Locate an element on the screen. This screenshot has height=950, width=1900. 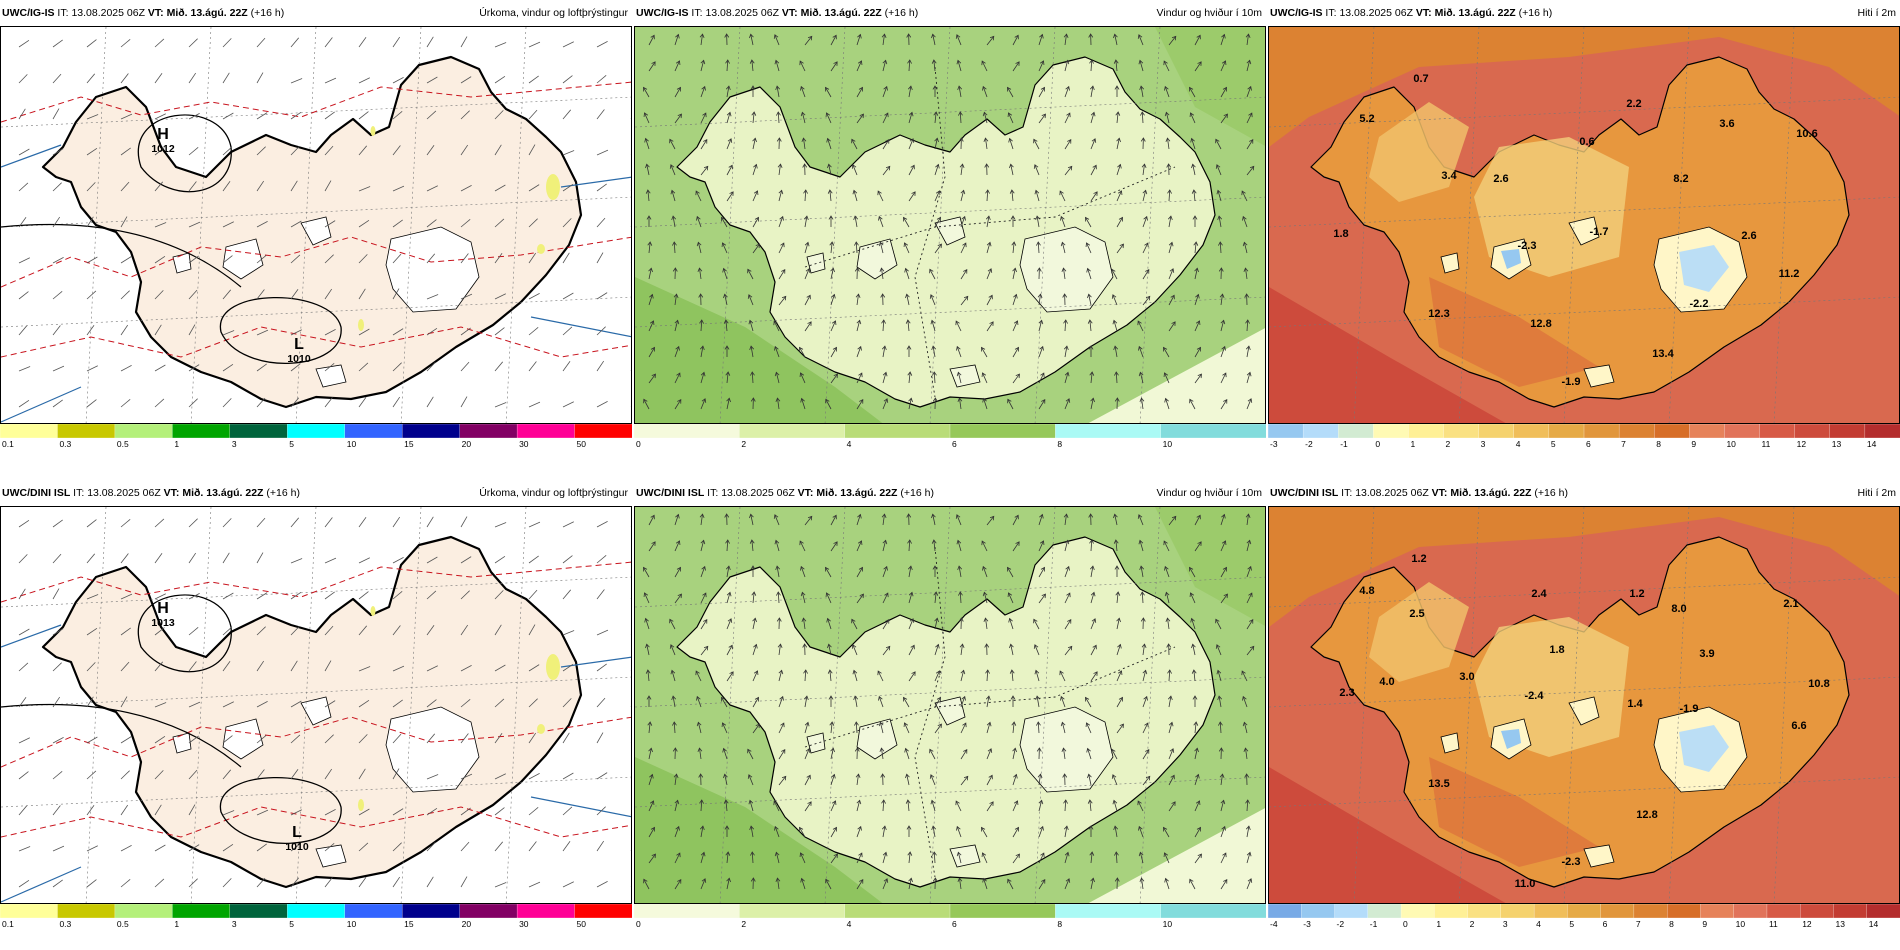
temp-warm-sea is located at coordinates (1584, 567).